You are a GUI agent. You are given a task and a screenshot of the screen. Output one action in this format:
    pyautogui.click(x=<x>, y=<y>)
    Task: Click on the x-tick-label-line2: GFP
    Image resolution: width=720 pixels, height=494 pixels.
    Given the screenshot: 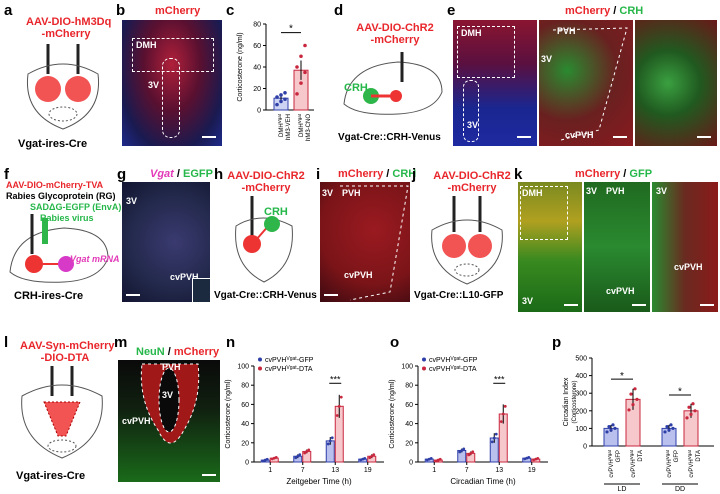 What is the action you would take?
    pyautogui.click(x=677, y=456)
    